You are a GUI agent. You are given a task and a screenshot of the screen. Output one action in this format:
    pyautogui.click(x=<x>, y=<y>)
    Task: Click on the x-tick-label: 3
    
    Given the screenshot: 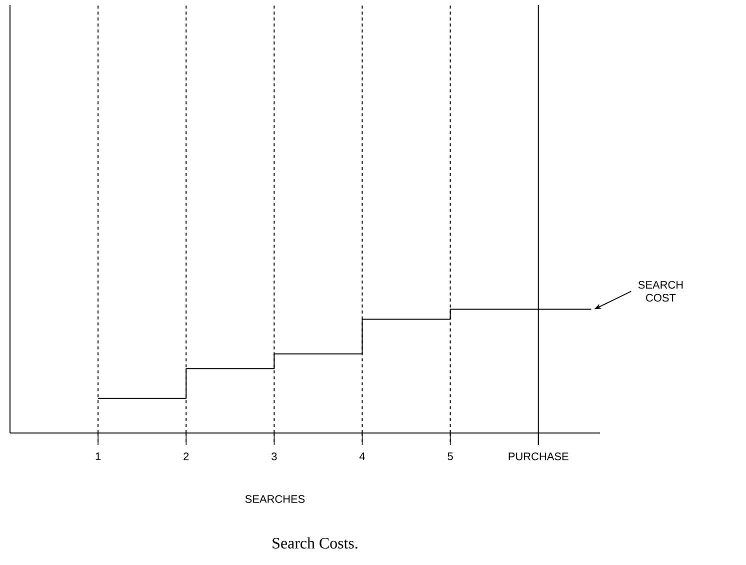 What is the action you would take?
    pyautogui.click(x=274, y=456)
    